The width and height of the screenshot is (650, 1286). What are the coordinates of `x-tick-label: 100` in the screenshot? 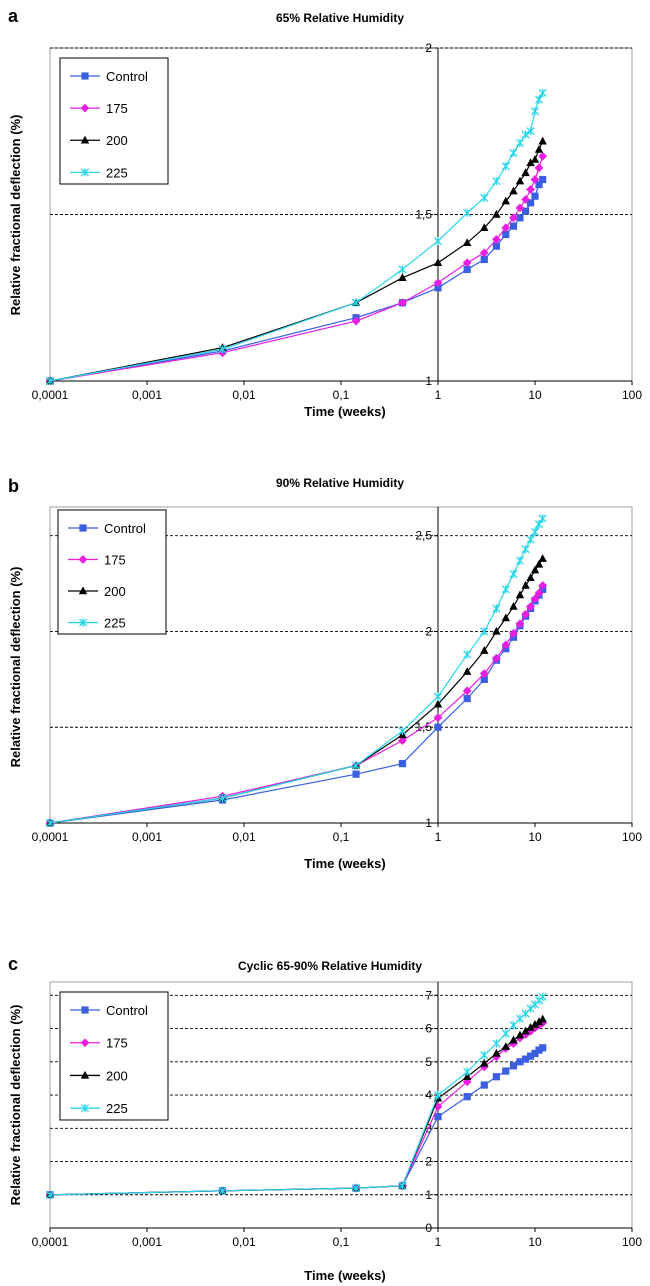 It's located at (632, 1242).